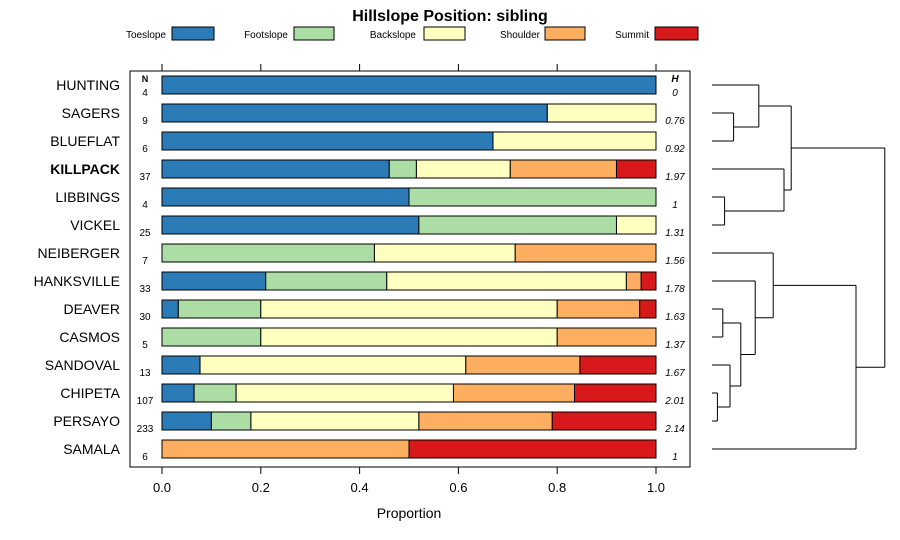 The image size is (900, 540). What do you see at coordinates (145, 177) in the screenshot?
I see `n-value: 37` at bounding box center [145, 177].